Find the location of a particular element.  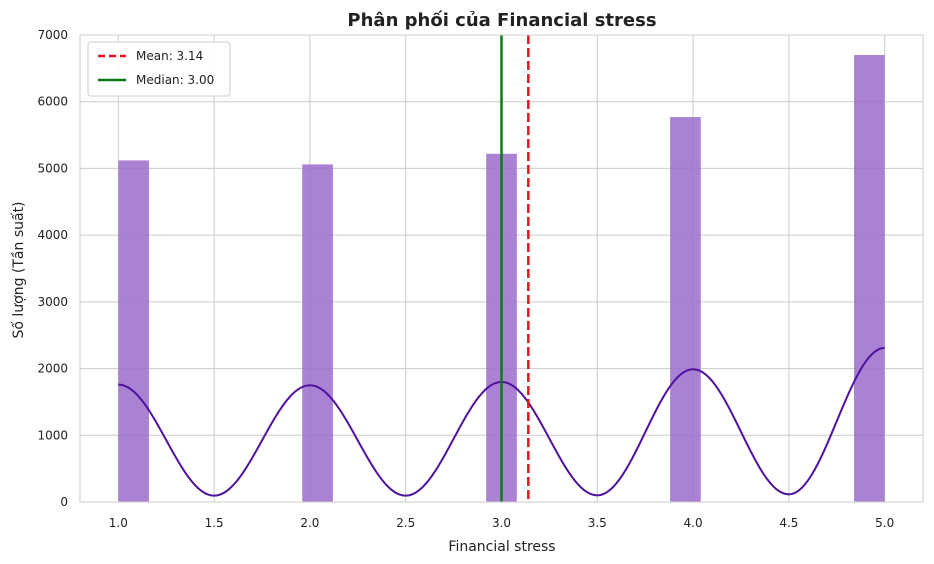

x-tick-label: 4.5 is located at coordinates (788, 523).